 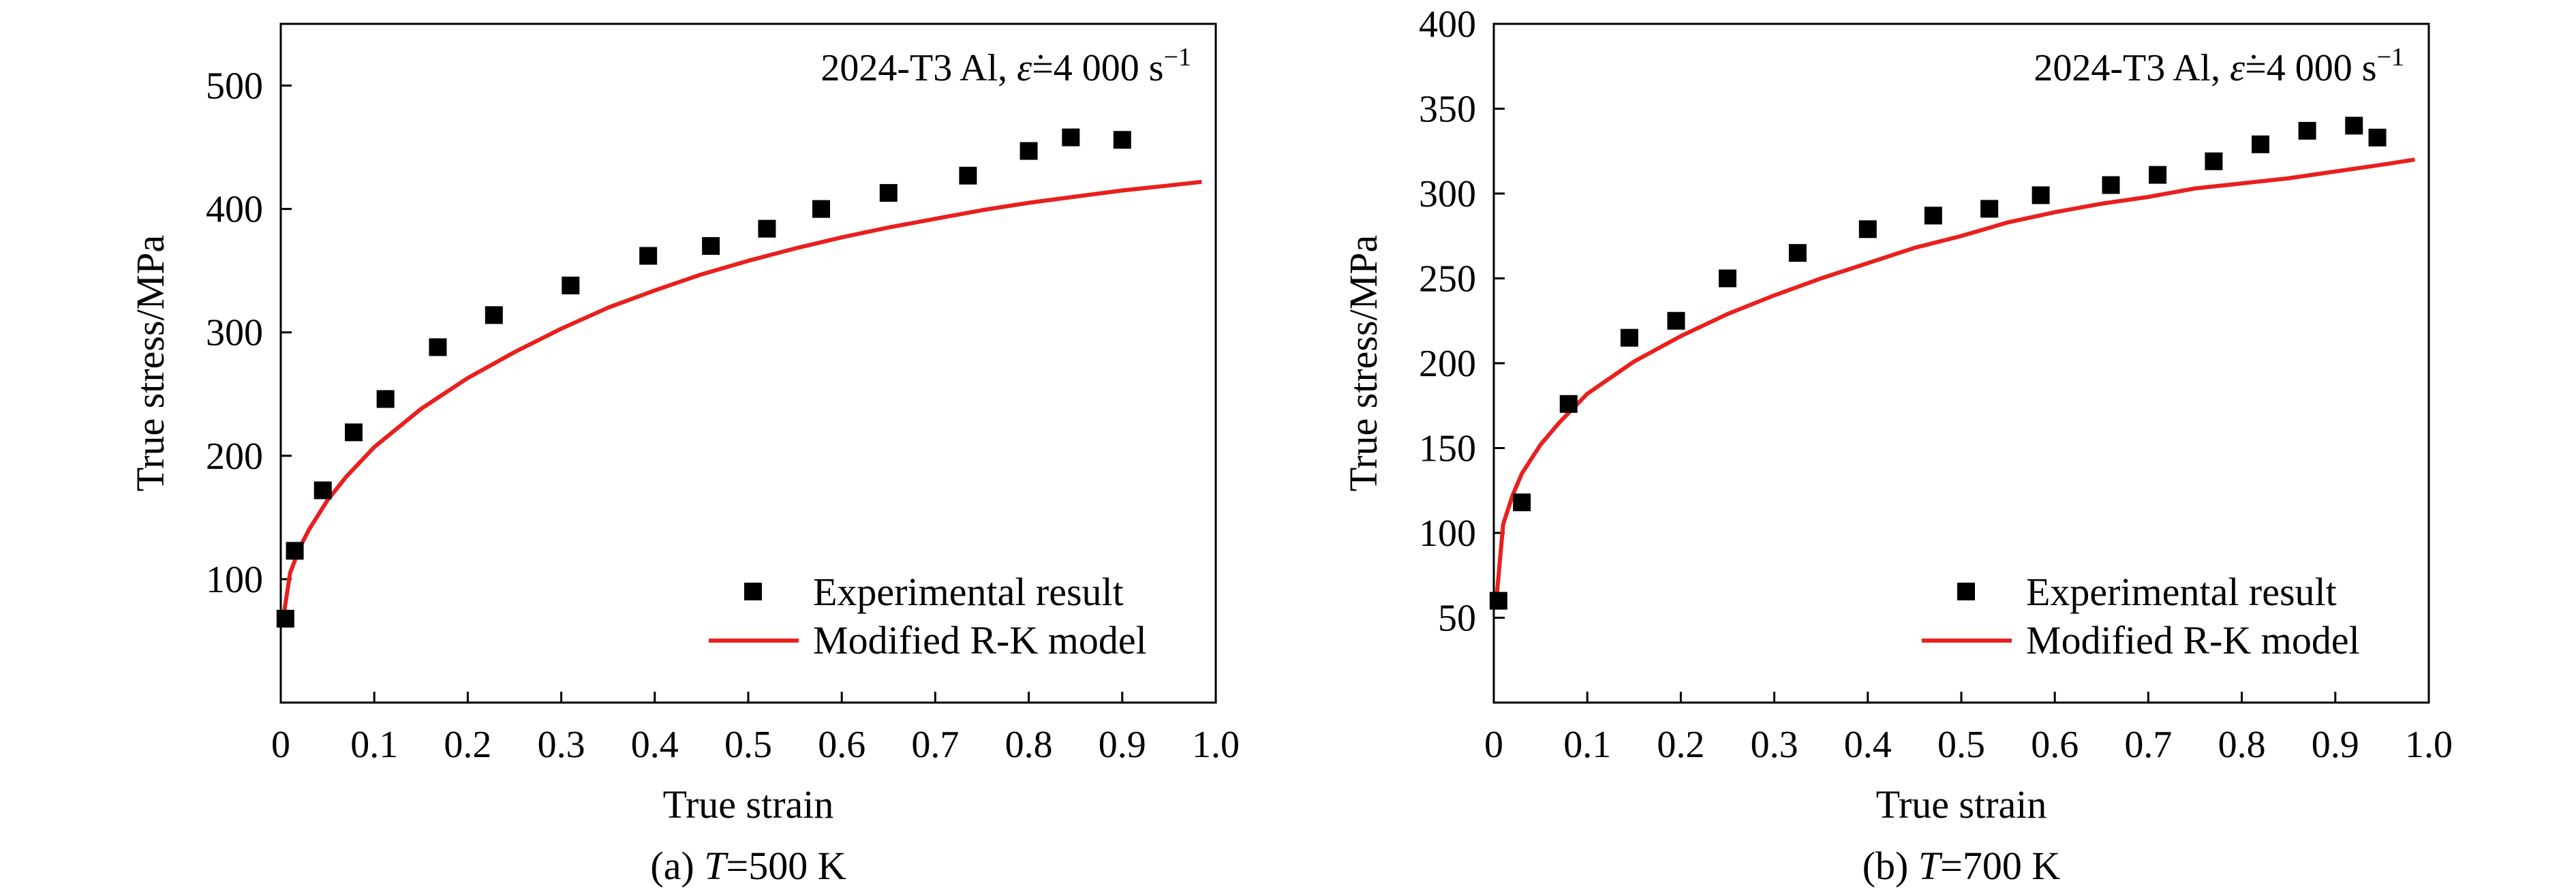 I want to click on y-tick-label: 50, so click(x=1457, y=619).